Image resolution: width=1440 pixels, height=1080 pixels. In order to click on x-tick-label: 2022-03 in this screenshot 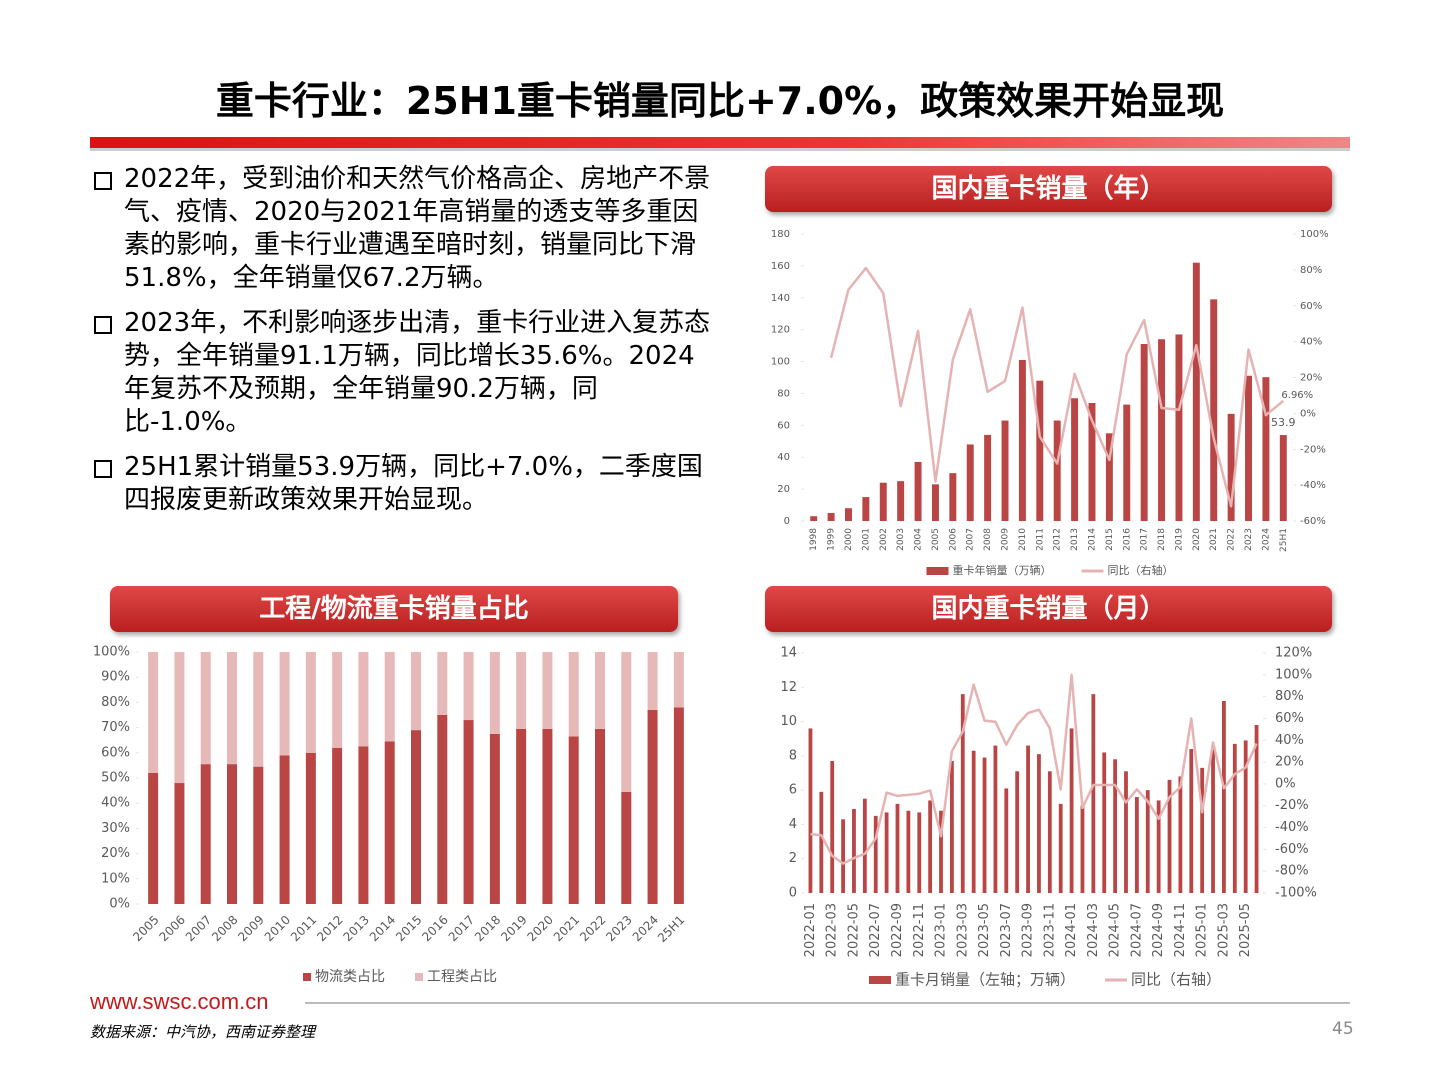, I will do `click(832, 930)`.